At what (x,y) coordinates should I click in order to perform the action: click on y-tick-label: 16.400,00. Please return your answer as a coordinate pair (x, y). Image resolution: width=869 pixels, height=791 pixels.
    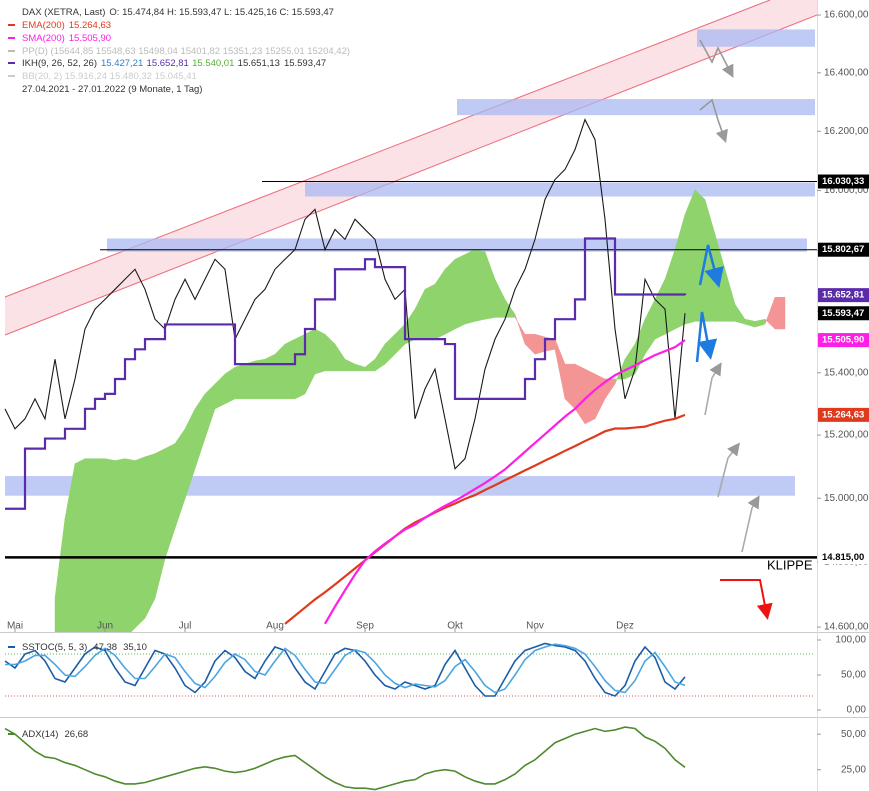
    Looking at the image, I should click on (846, 72).